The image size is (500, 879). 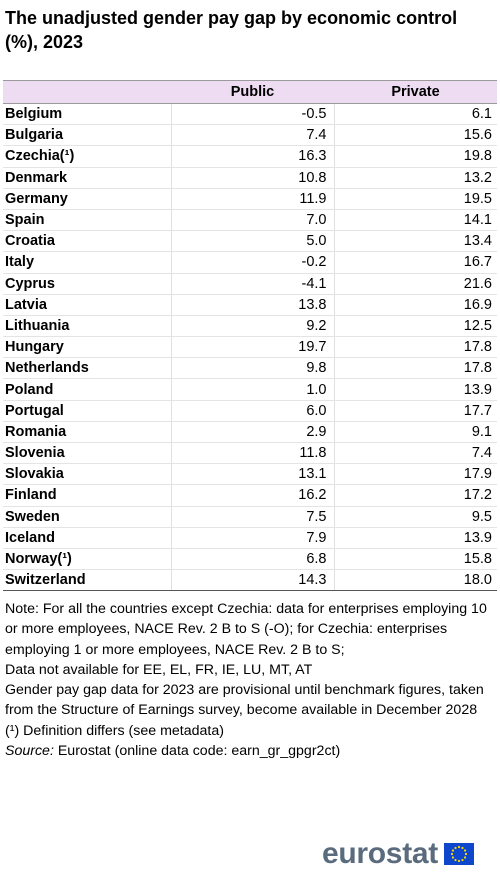 What do you see at coordinates (415, 580) in the screenshot?
I see `private-value-cell: 18.0` at bounding box center [415, 580].